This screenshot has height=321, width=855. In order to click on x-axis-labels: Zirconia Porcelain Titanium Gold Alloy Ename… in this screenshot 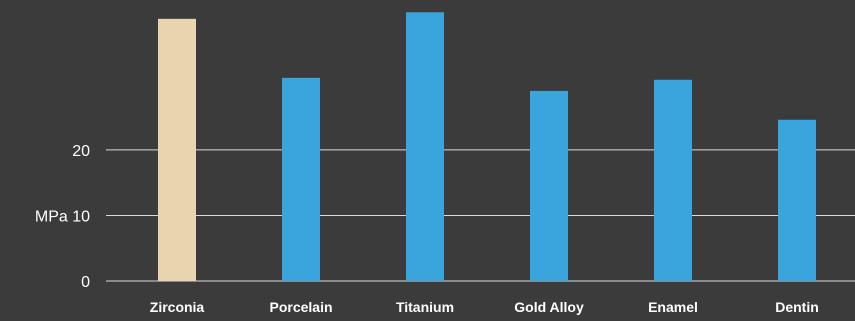, I will do `click(484, 307)`.